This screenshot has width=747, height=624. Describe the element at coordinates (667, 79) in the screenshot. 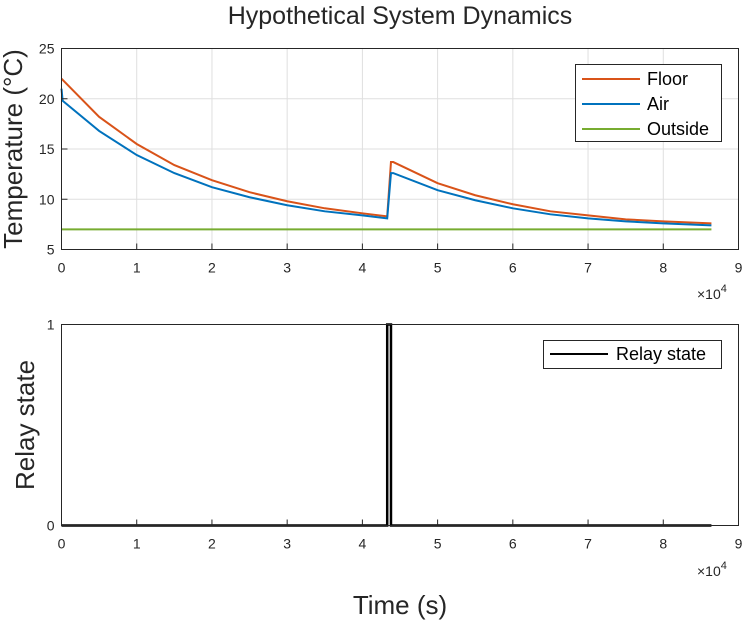

I see `legend-floor-label: Floor` at that location.